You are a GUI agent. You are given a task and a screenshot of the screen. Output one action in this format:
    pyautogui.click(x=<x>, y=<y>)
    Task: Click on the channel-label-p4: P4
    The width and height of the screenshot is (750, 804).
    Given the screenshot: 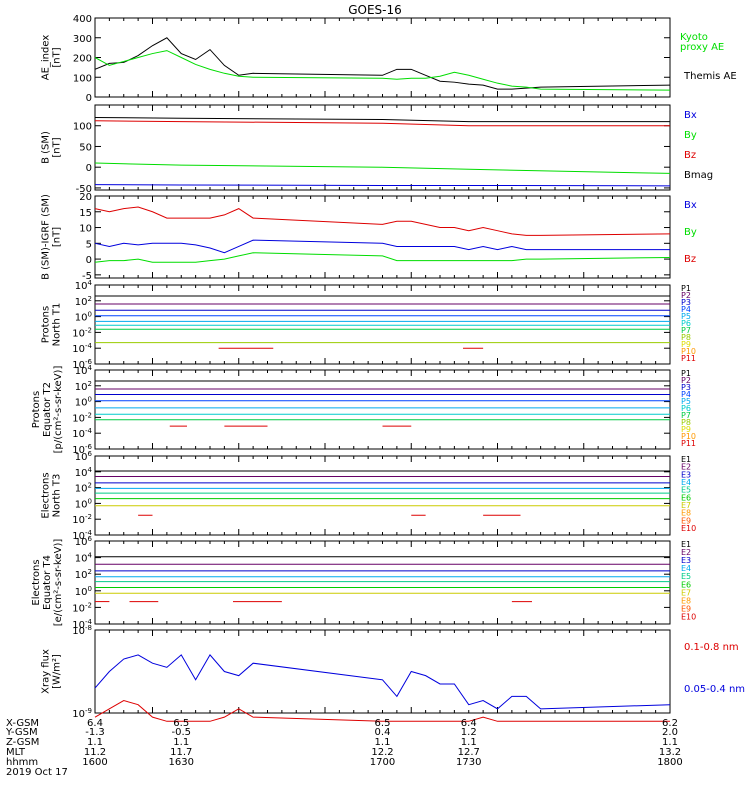 What is the action you would take?
    pyautogui.click(x=686, y=394)
    